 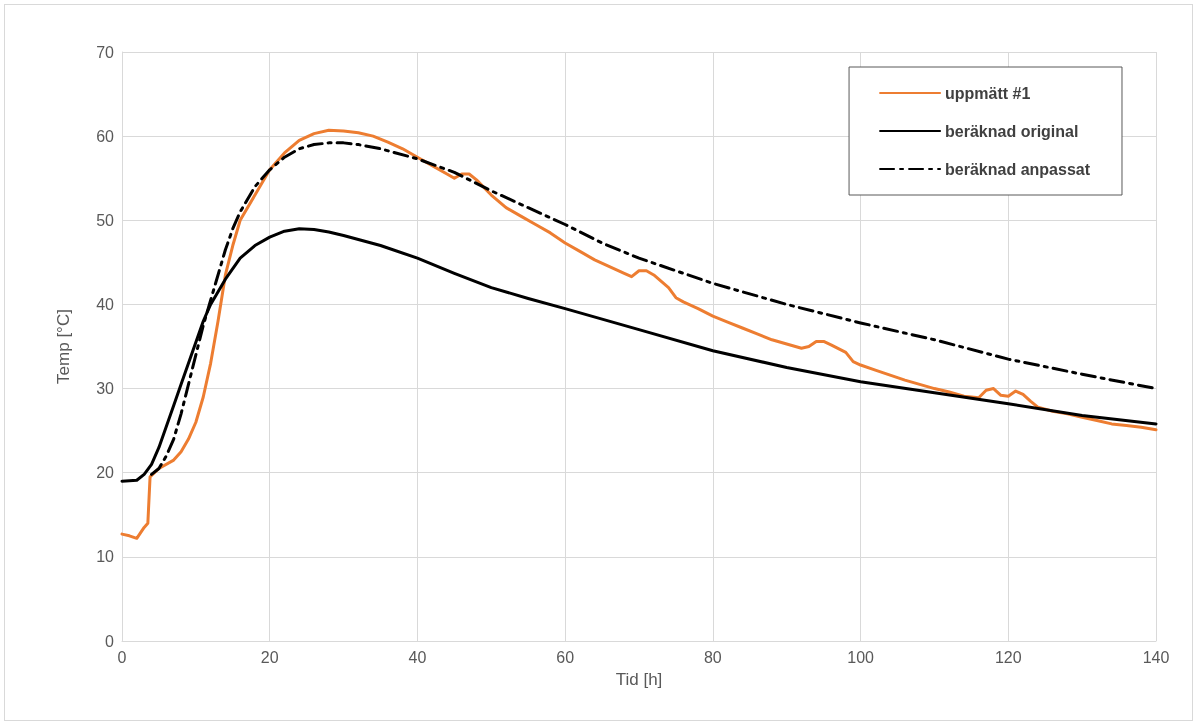 What do you see at coordinates (712, 657) in the screenshot?
I see `x-tick-label: 80` at bounding box center [712, 657].